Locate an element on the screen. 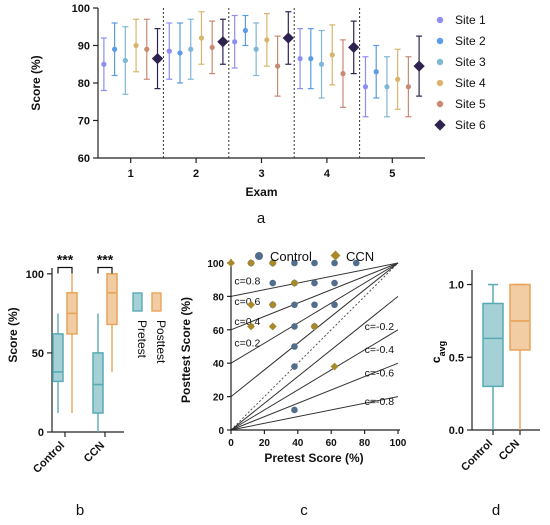 The height and width of the screenshot is (525, 550). panel-c-reference-label: c=0.4 is located at coordinates (247, 322).